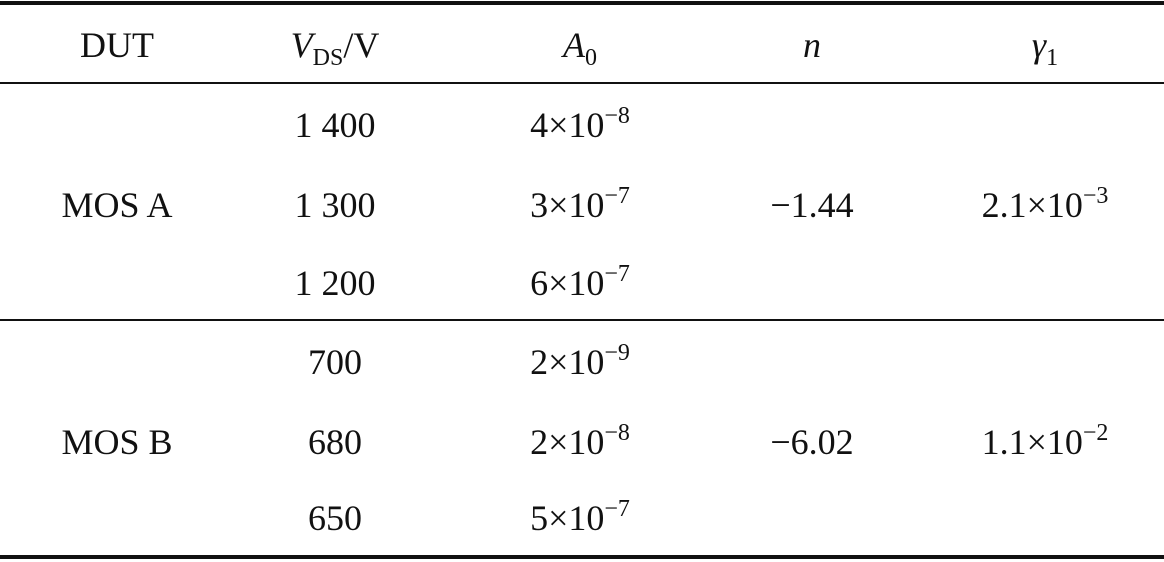 The height and width of the screenshot is (562, 1164). Describe the element at coordinates (335, 283) in the screenshot. I see `vds-cell: 1 200` at that location.